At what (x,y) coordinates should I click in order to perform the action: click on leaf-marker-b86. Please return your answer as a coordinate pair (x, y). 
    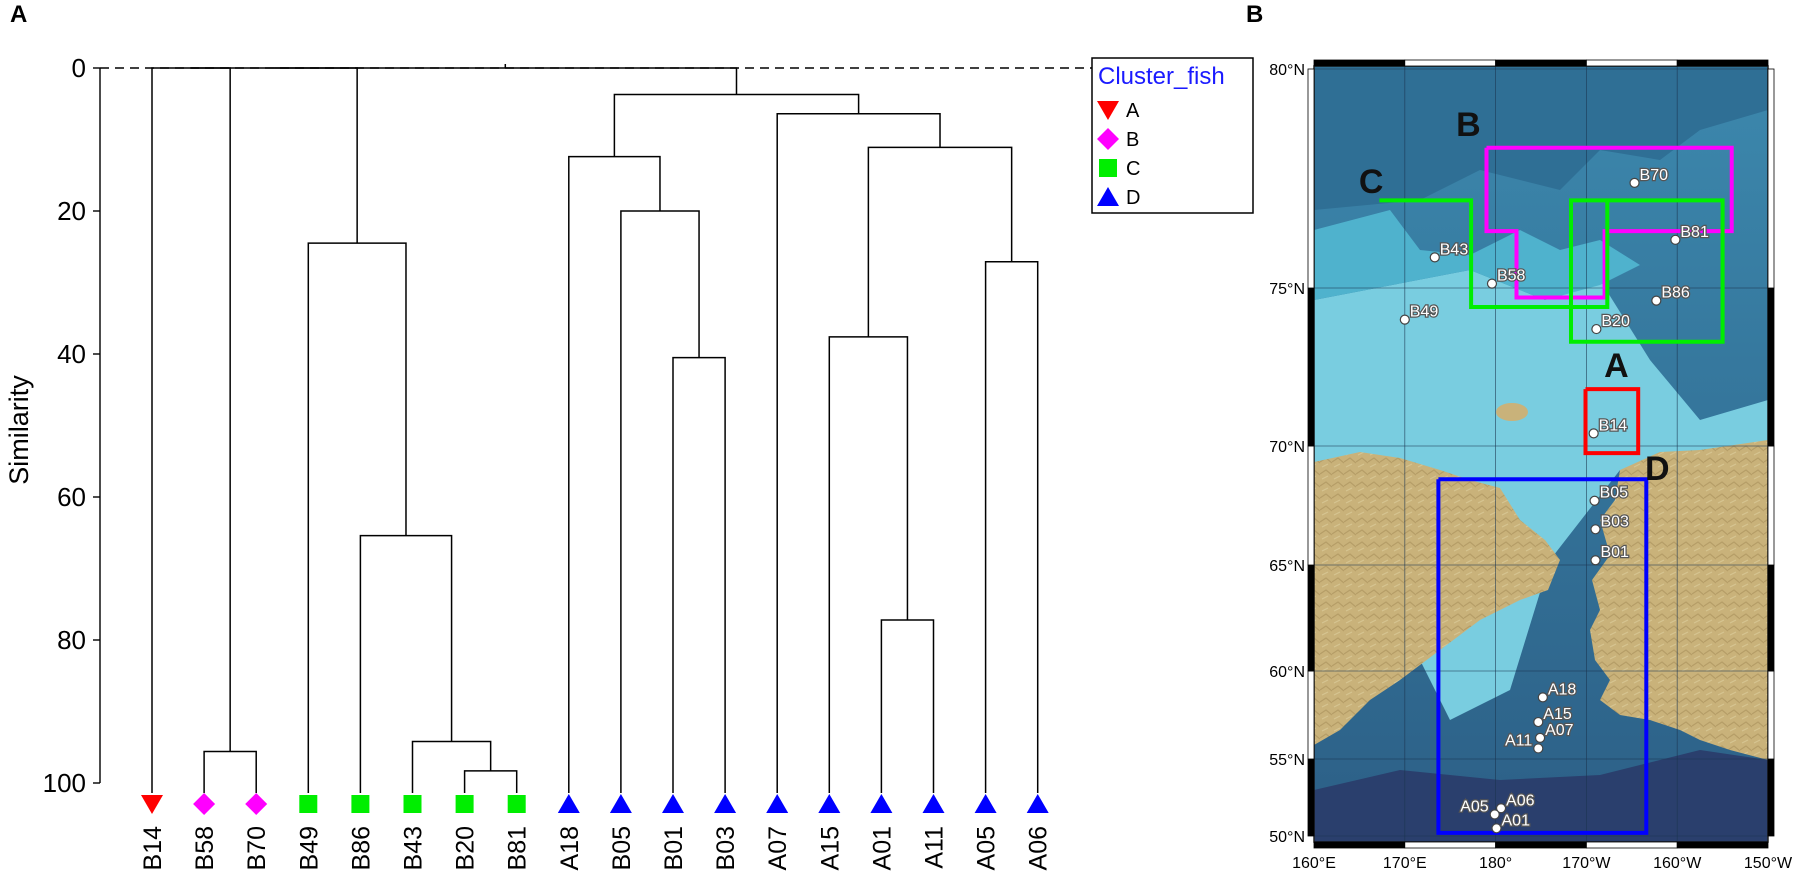
    Looking at the image, I should click on (360, 804).